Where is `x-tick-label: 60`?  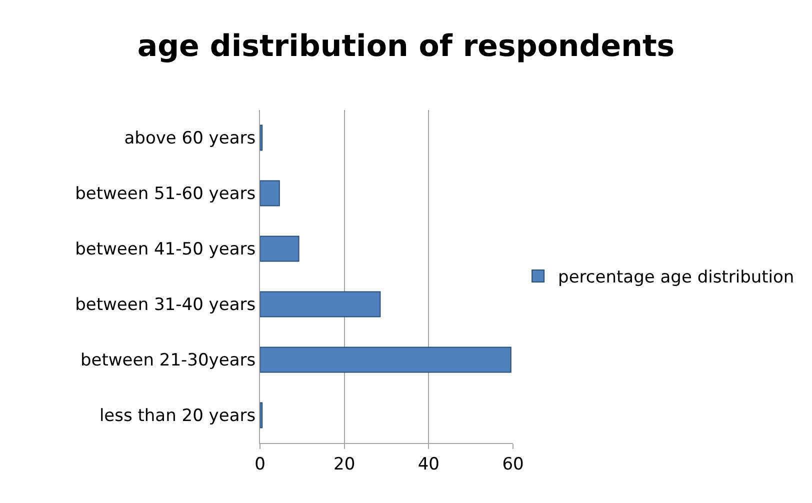 x-tick-label: 60 is located at coordinates (513, 464).